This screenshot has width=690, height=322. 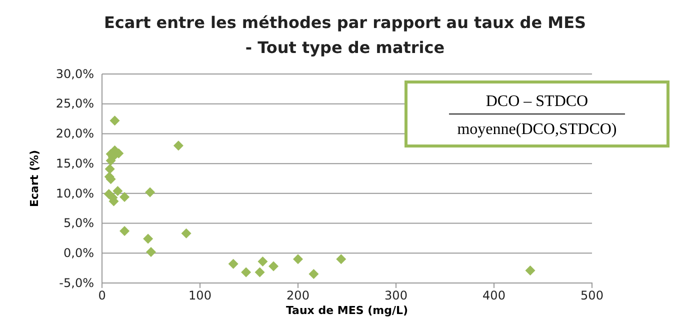 What do you see at coordinates (494, 295) in the screenshot?
I see `x-tick-label: 400` at bounding box center [494, 295].